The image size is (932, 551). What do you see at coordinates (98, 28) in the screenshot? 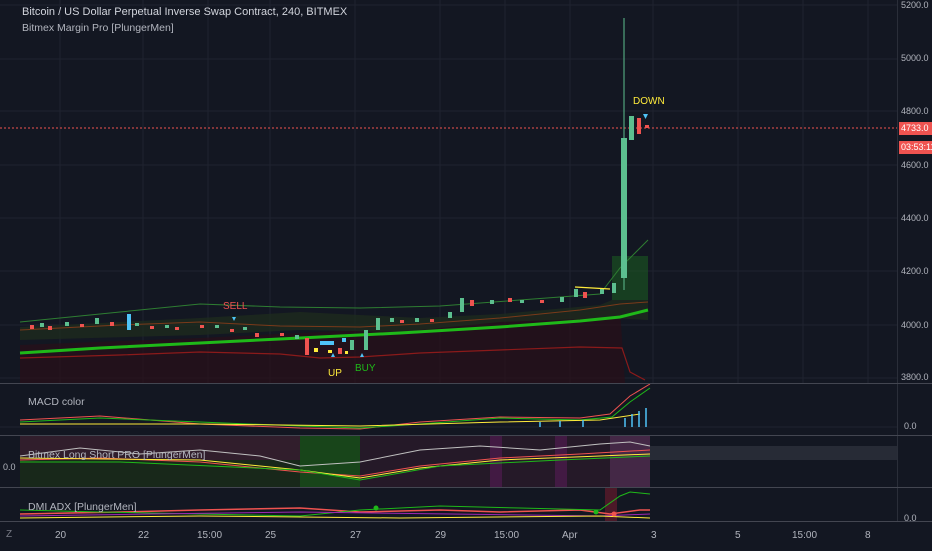
I see `indicator-title: Bitmex Margin Pro [PlungerMen]` at bounding box center [98, 28].